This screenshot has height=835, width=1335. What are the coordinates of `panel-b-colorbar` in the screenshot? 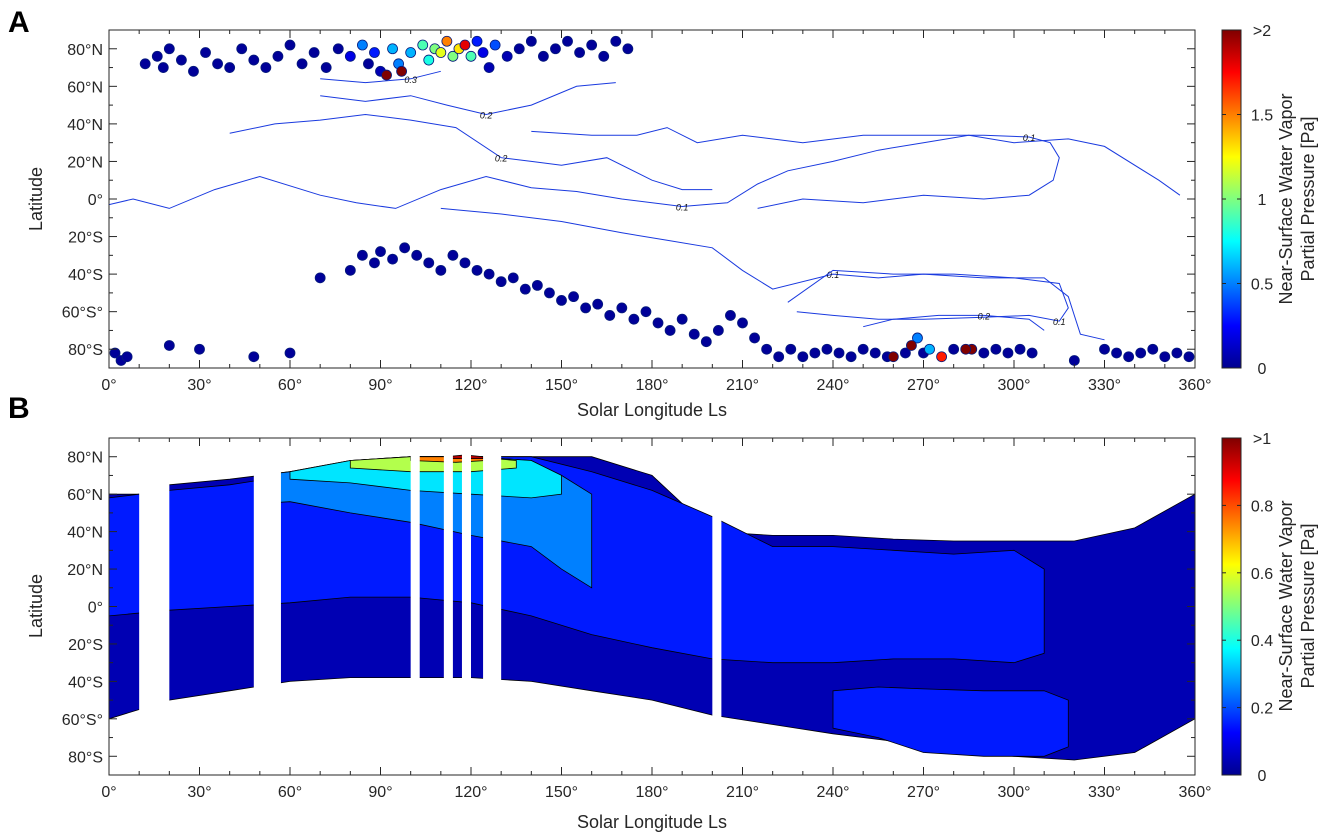 It's located at (1231, 606).